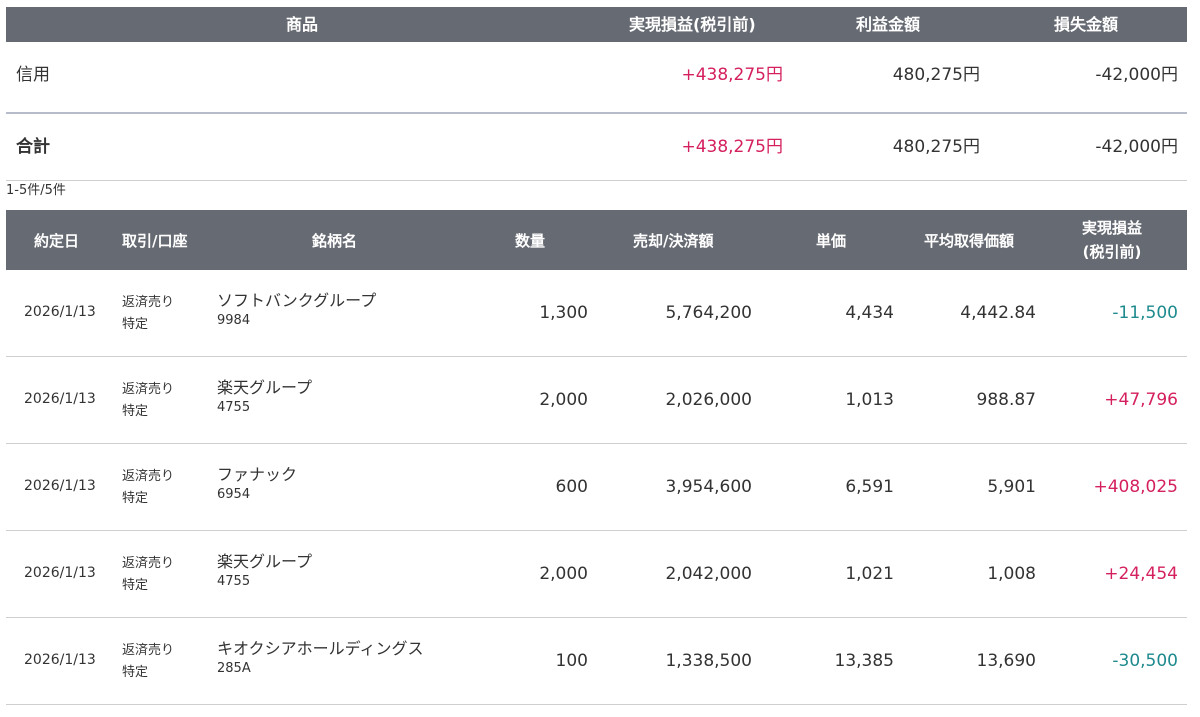 The width and height of the screenshot is (1200, 717). I want to click on realized-pl: -11,500, so click(1145, 313).